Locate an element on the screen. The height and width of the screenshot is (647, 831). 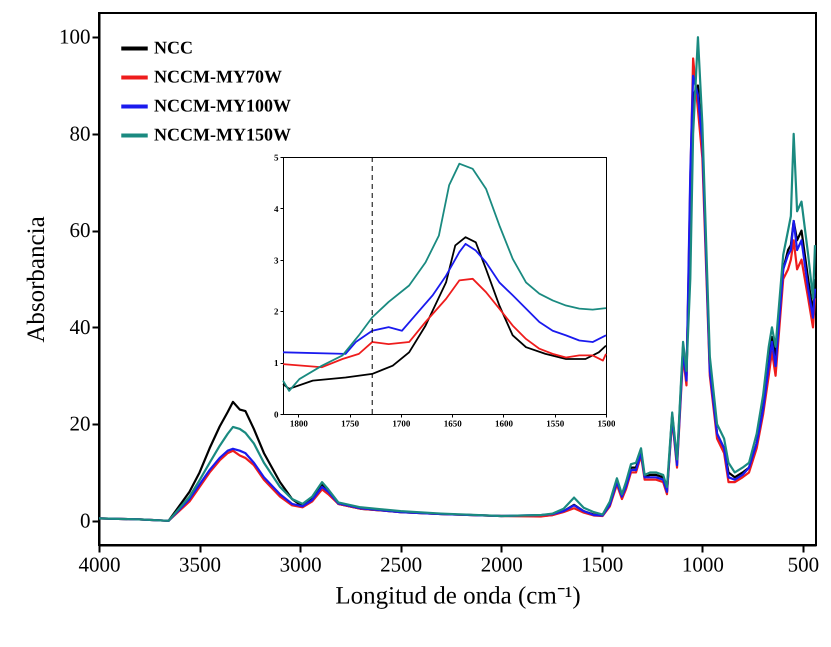
y-tick-label: 80 is located at coordinates (80, 133).